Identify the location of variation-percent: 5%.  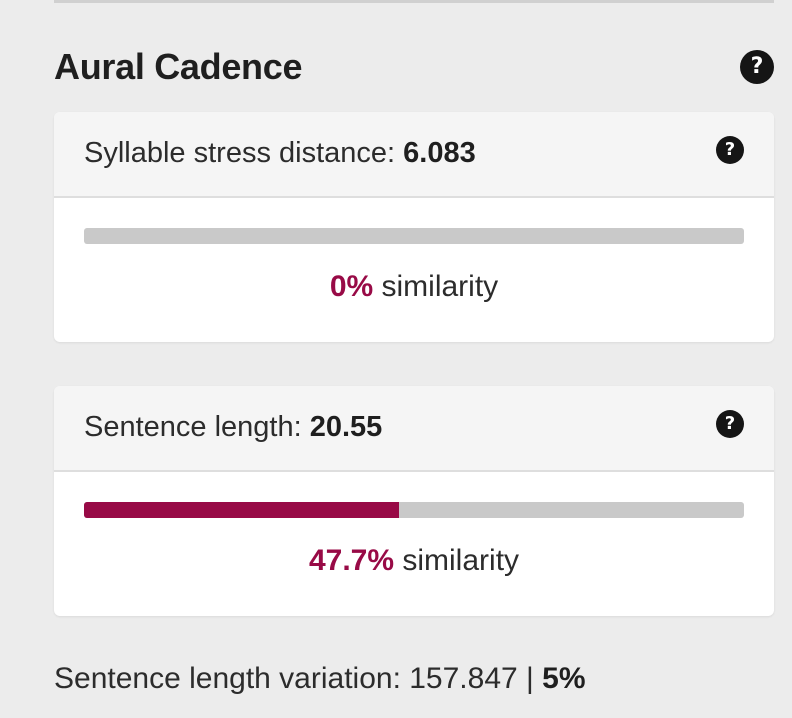
(564, 678).